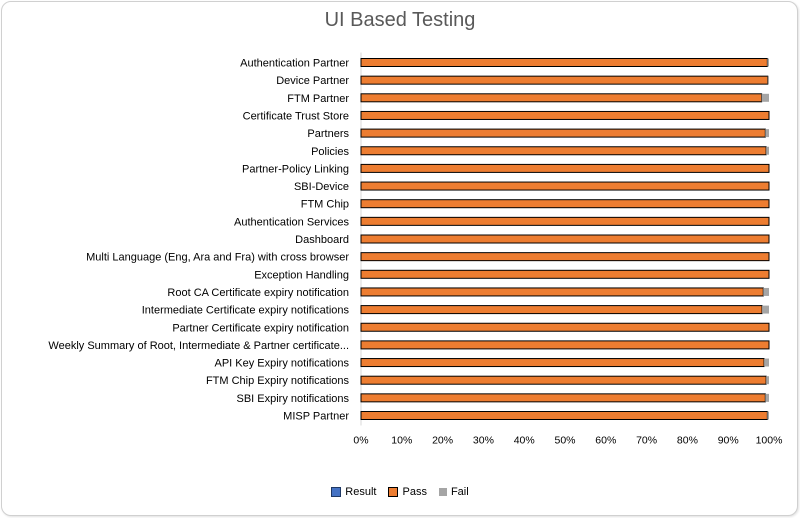 Image resolution: width=800 pixels, height=518 pixels. Describe the element at coordinates (328, 134) in the screenshot. I see `category-label: Partners` at that location.